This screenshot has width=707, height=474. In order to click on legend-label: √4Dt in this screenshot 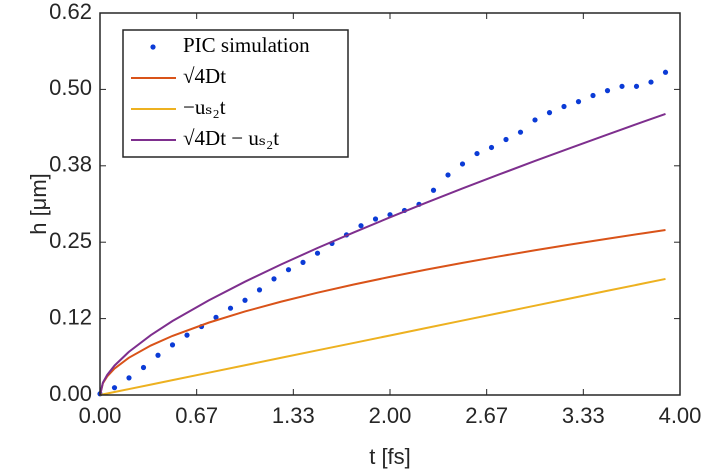, I will do `click(204, 76)`.